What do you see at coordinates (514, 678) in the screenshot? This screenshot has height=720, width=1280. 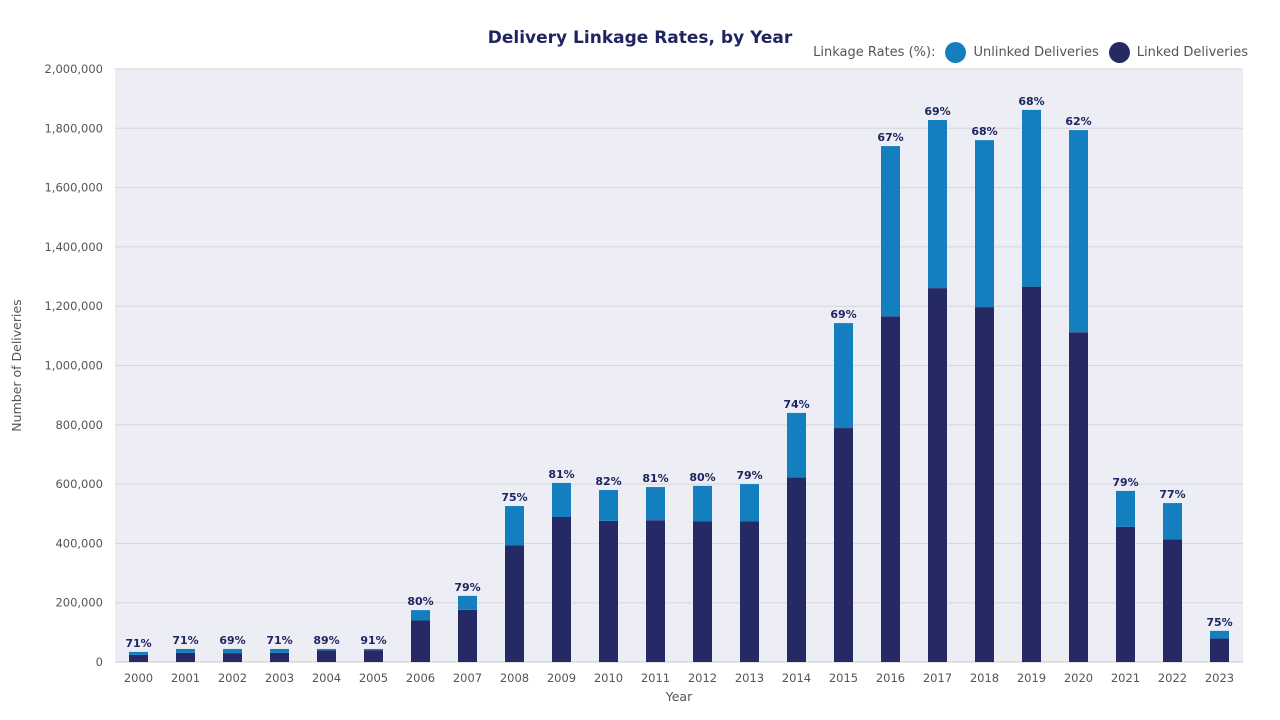 I see `x-tick-label: 2008` at bounding box center [514, 678].